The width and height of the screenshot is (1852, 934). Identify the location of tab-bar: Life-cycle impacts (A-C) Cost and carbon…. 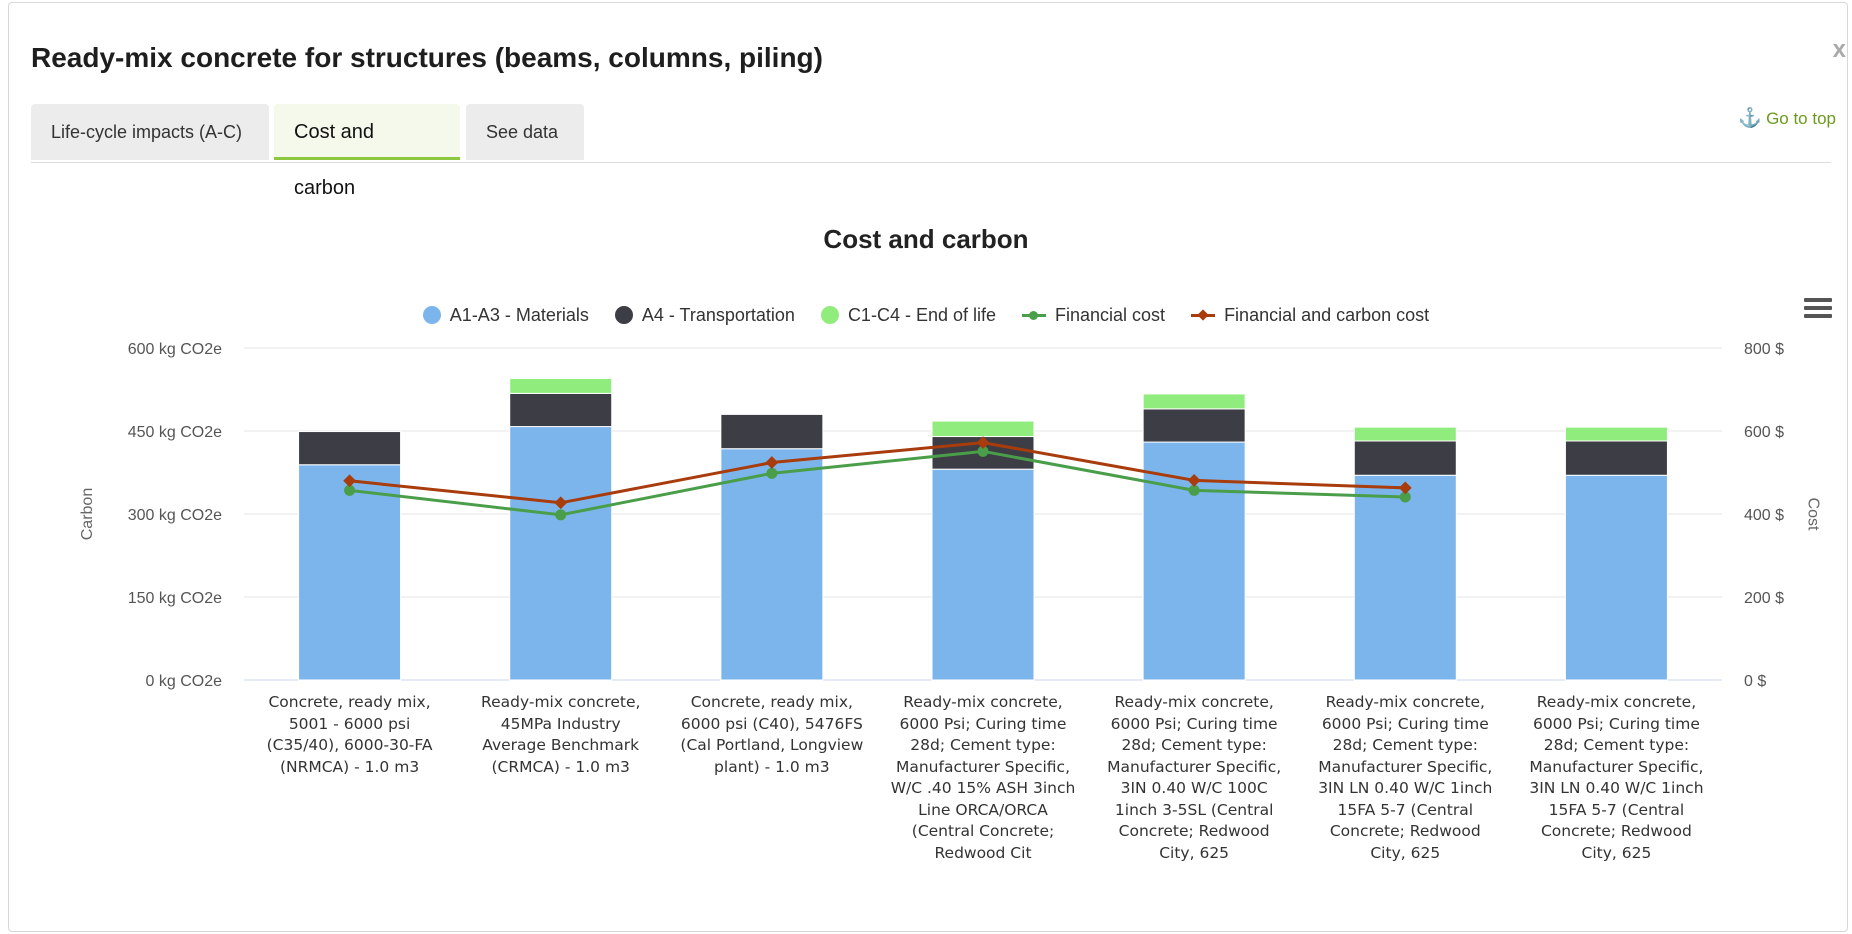
(931, 151).